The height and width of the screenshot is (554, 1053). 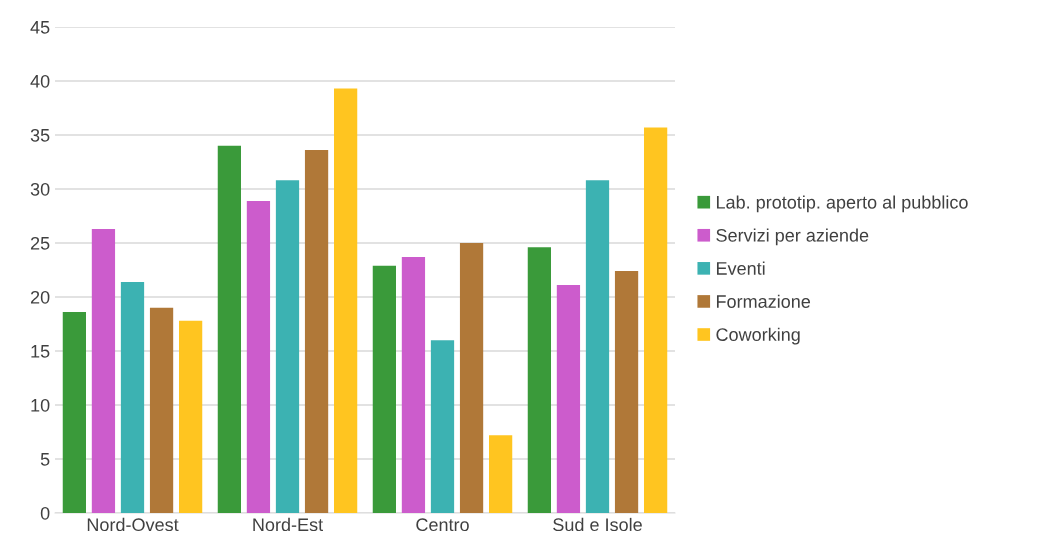 I want to click on x-tick-label: Centro, so click(x=442, y=525).